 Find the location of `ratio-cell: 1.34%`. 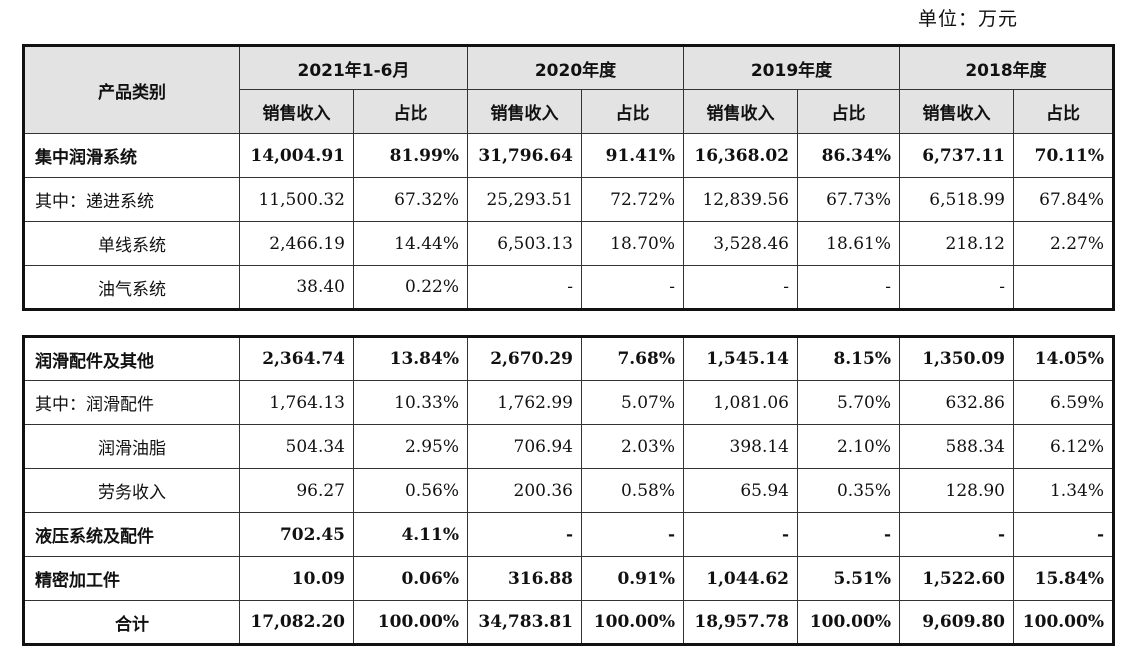

ratio-cell: 1.34% is located at coordinates (1063, 490).